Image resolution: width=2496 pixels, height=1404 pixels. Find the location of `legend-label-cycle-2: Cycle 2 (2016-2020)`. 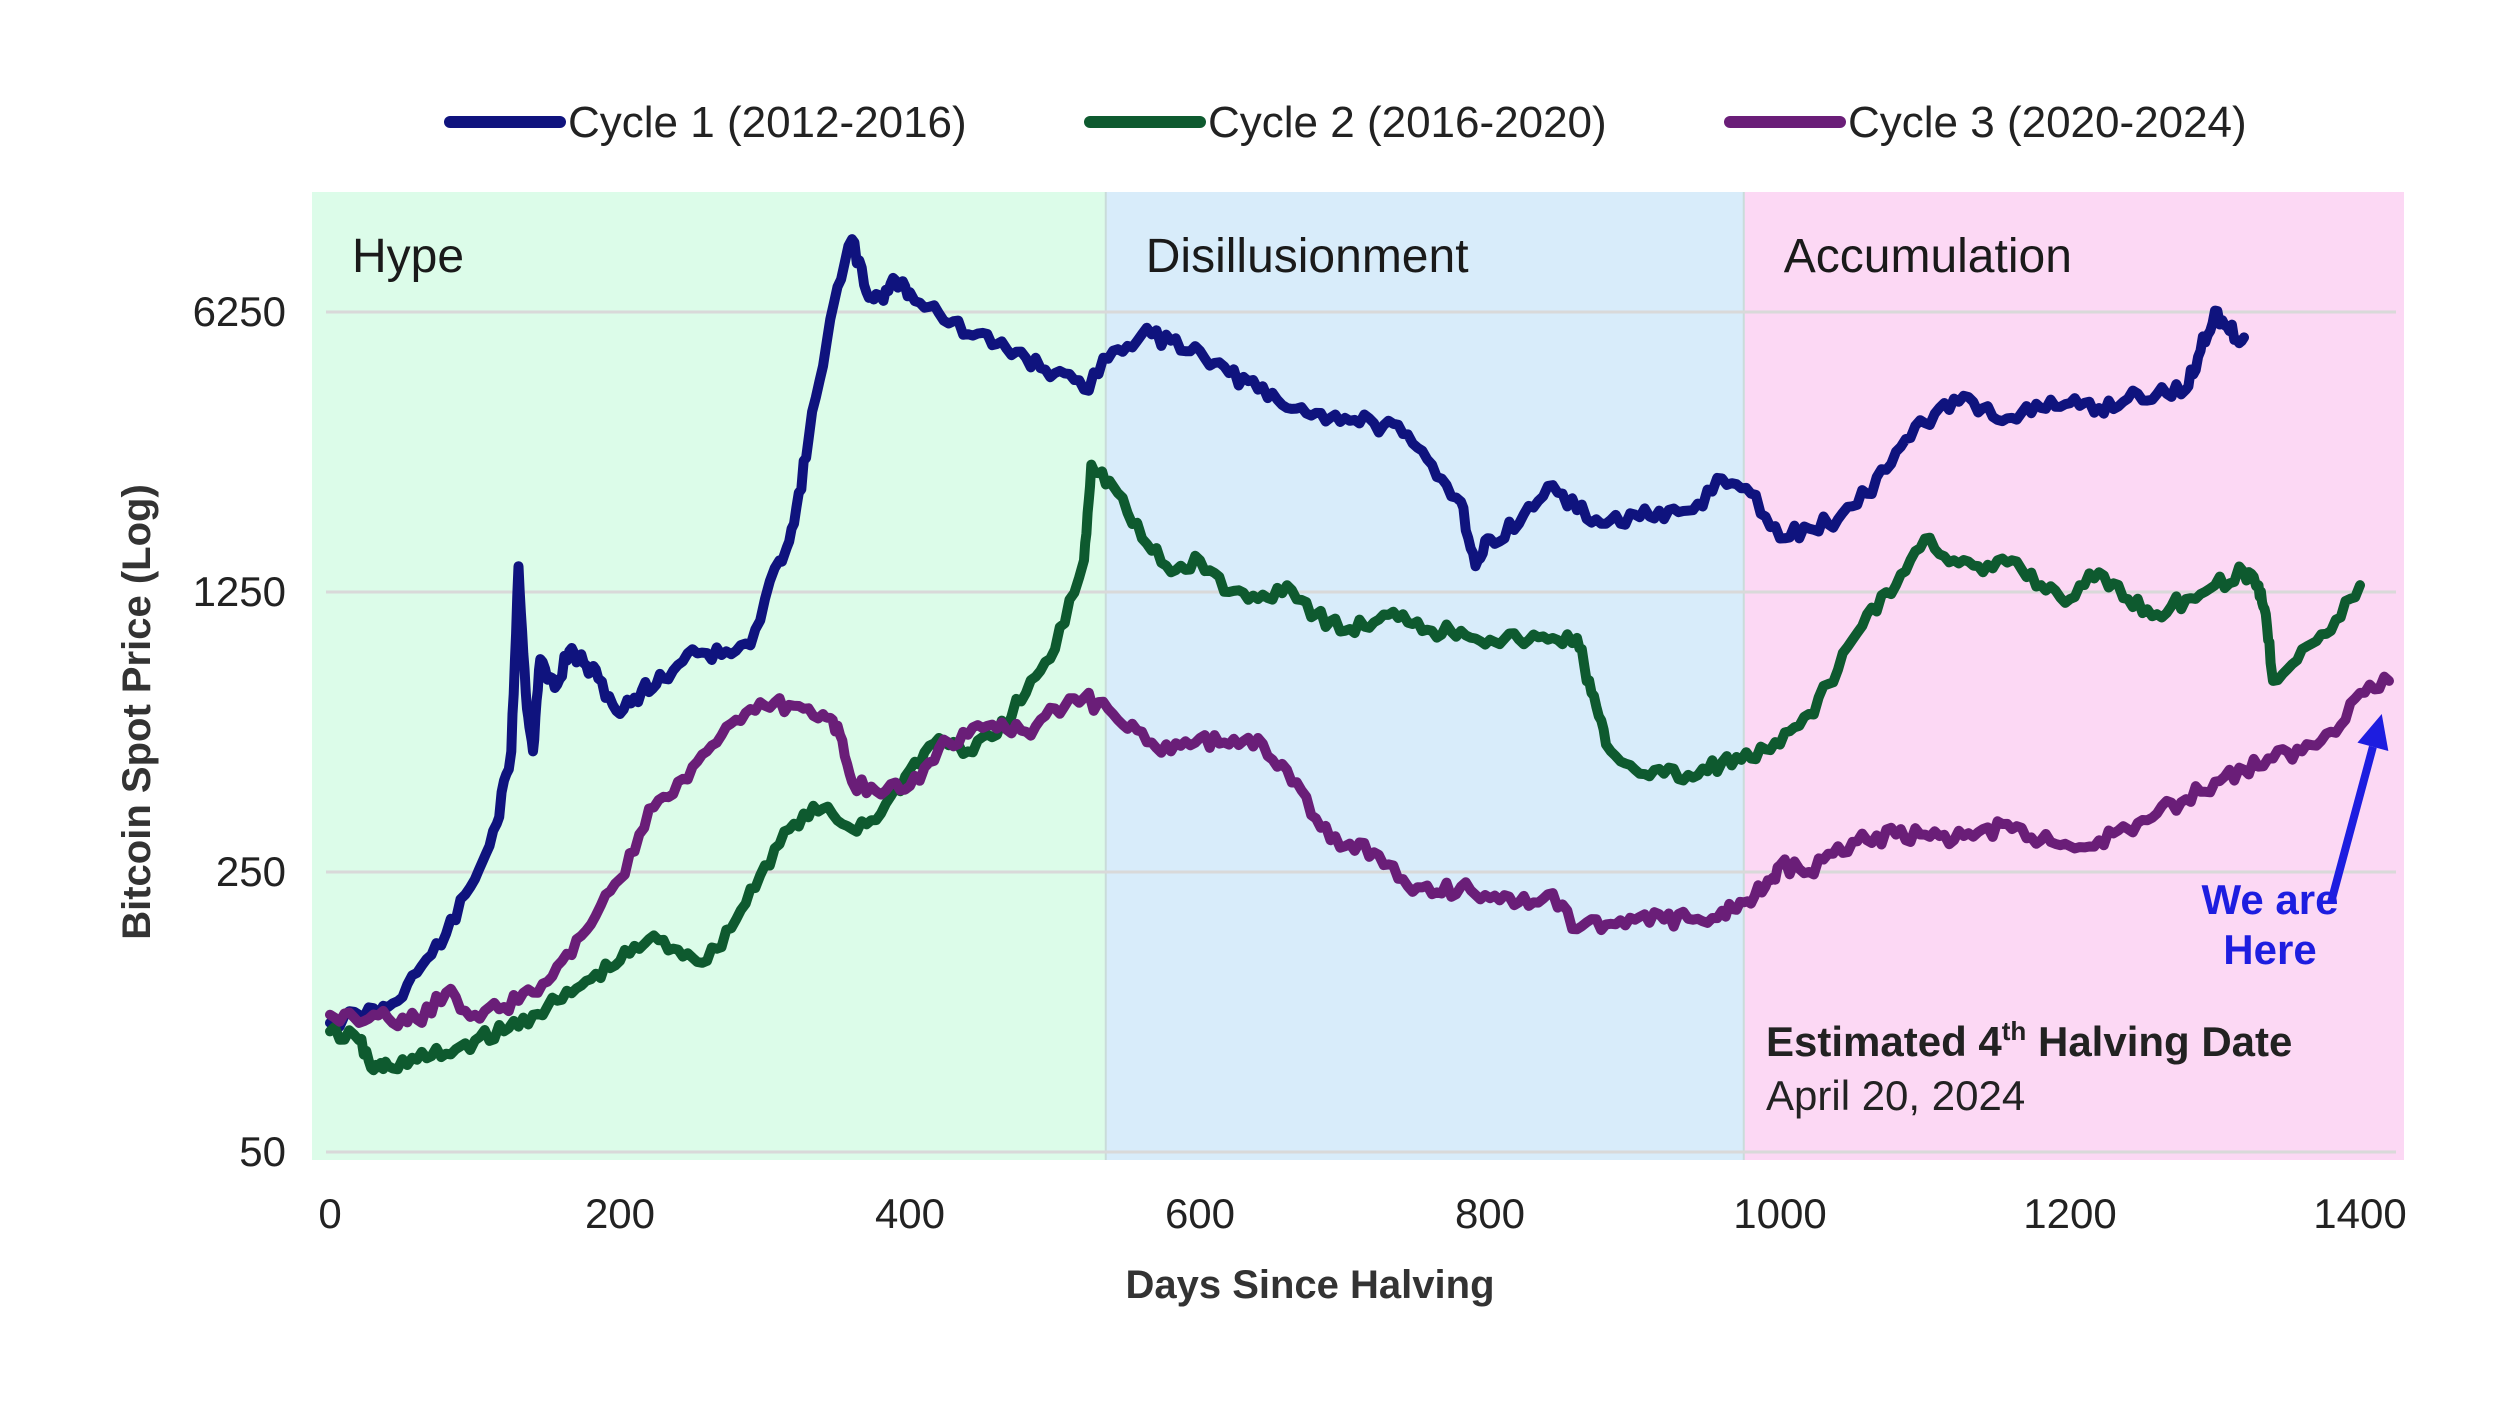

legend-label-cycle-2: Cycle 2 (2016-2020) is located at coordinates (1407, 122).